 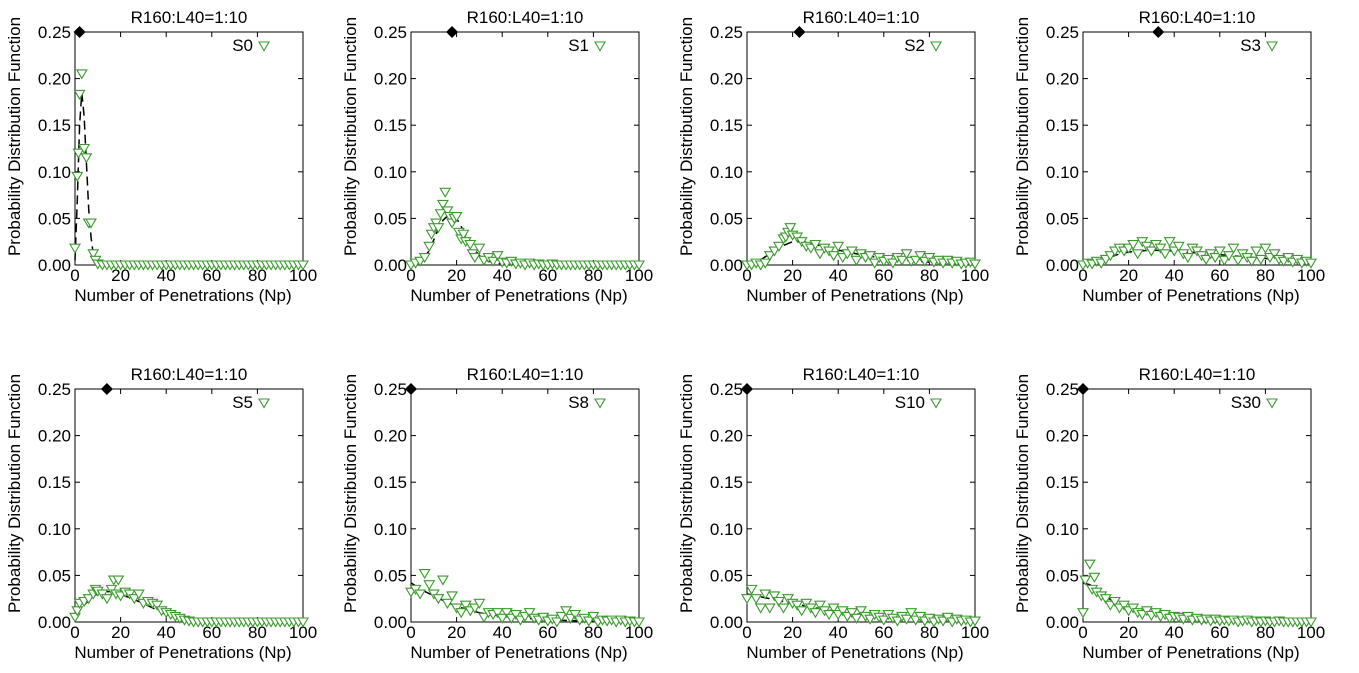 What do you see at coordinates (910, 402) in the screenshot?
I see `legend-label: S10` at bounding box center [910, 402].